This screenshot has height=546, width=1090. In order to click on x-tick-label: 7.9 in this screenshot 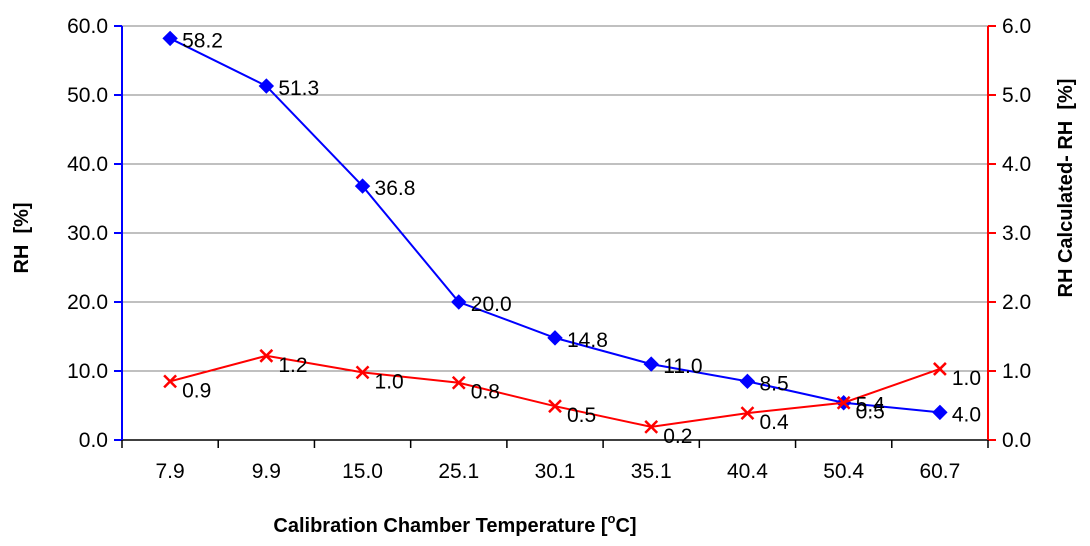, I will do `click(170, 471)`.